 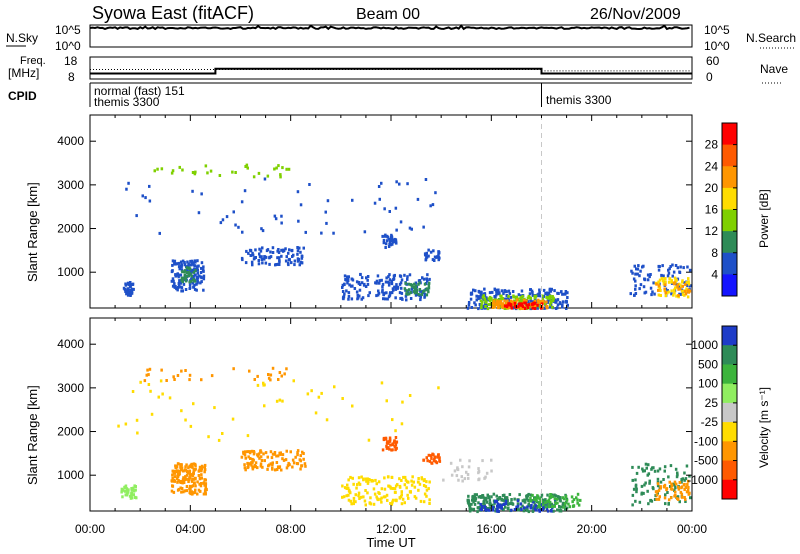 I want to click on nsky-trace, so click(x=389, y=27).